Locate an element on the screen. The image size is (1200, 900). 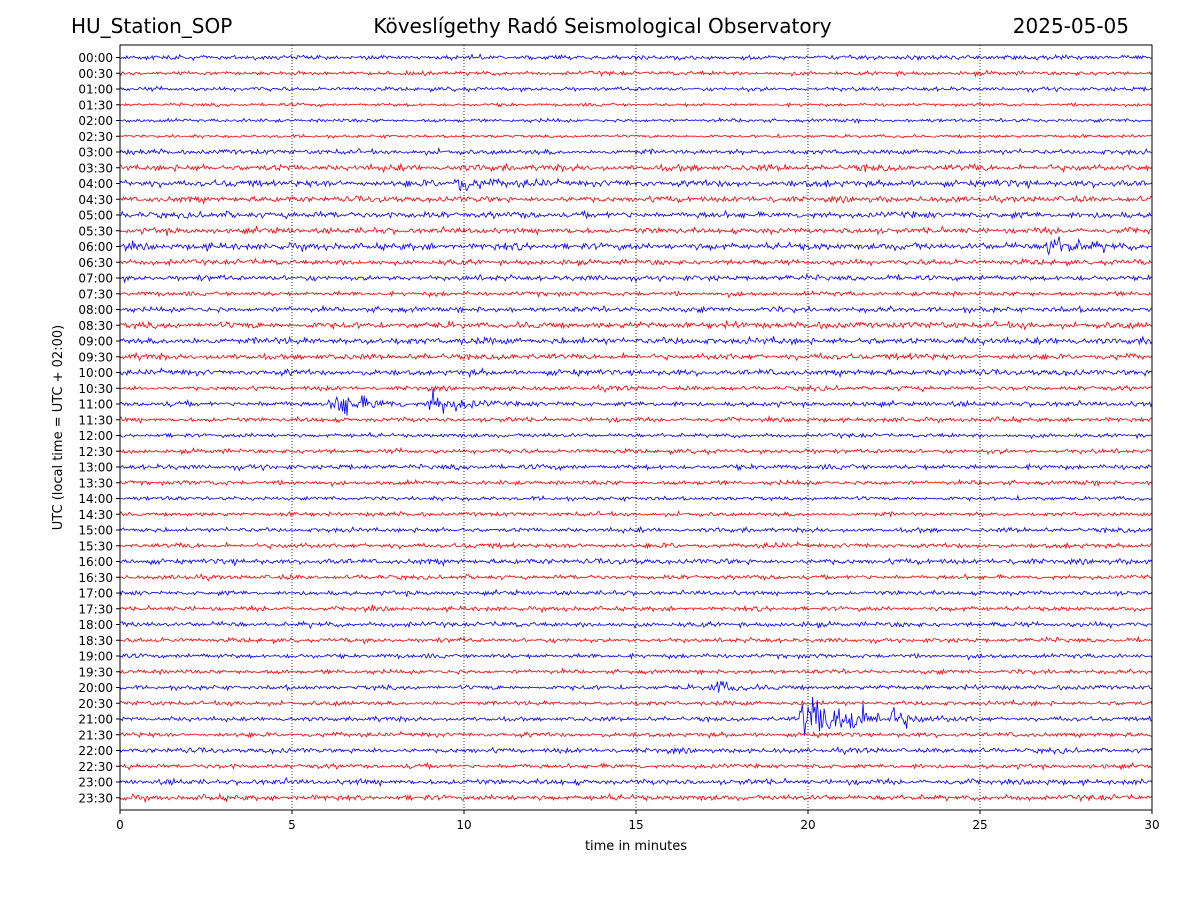
y-tick-label: 11:30 is located at coordinates (95, 420).